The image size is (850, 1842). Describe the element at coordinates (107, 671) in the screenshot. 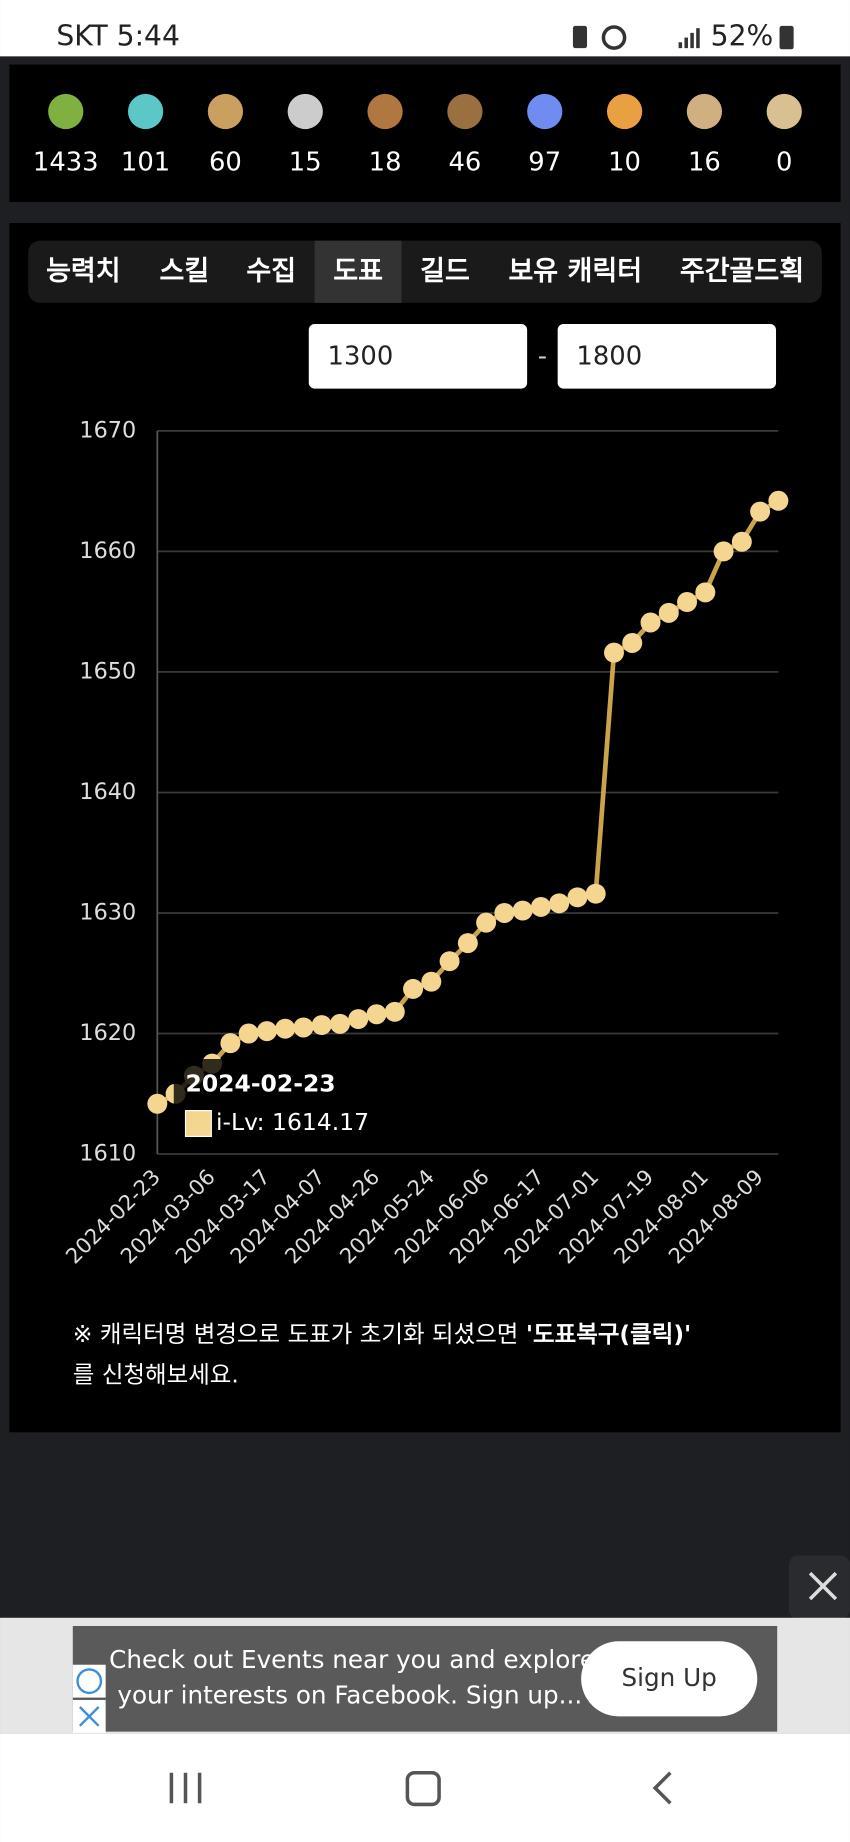

I see `y-tick-label: 1650` at that location.